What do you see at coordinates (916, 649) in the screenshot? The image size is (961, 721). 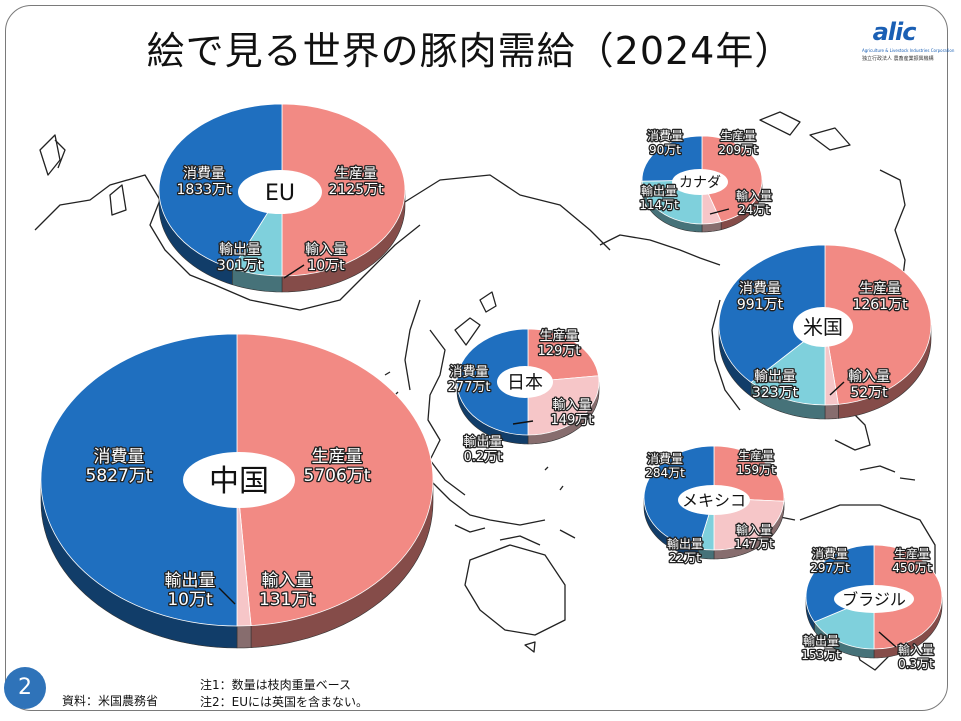 I see `pie-brazil-label-import: 輸入量` at bounding box center [916, 649].